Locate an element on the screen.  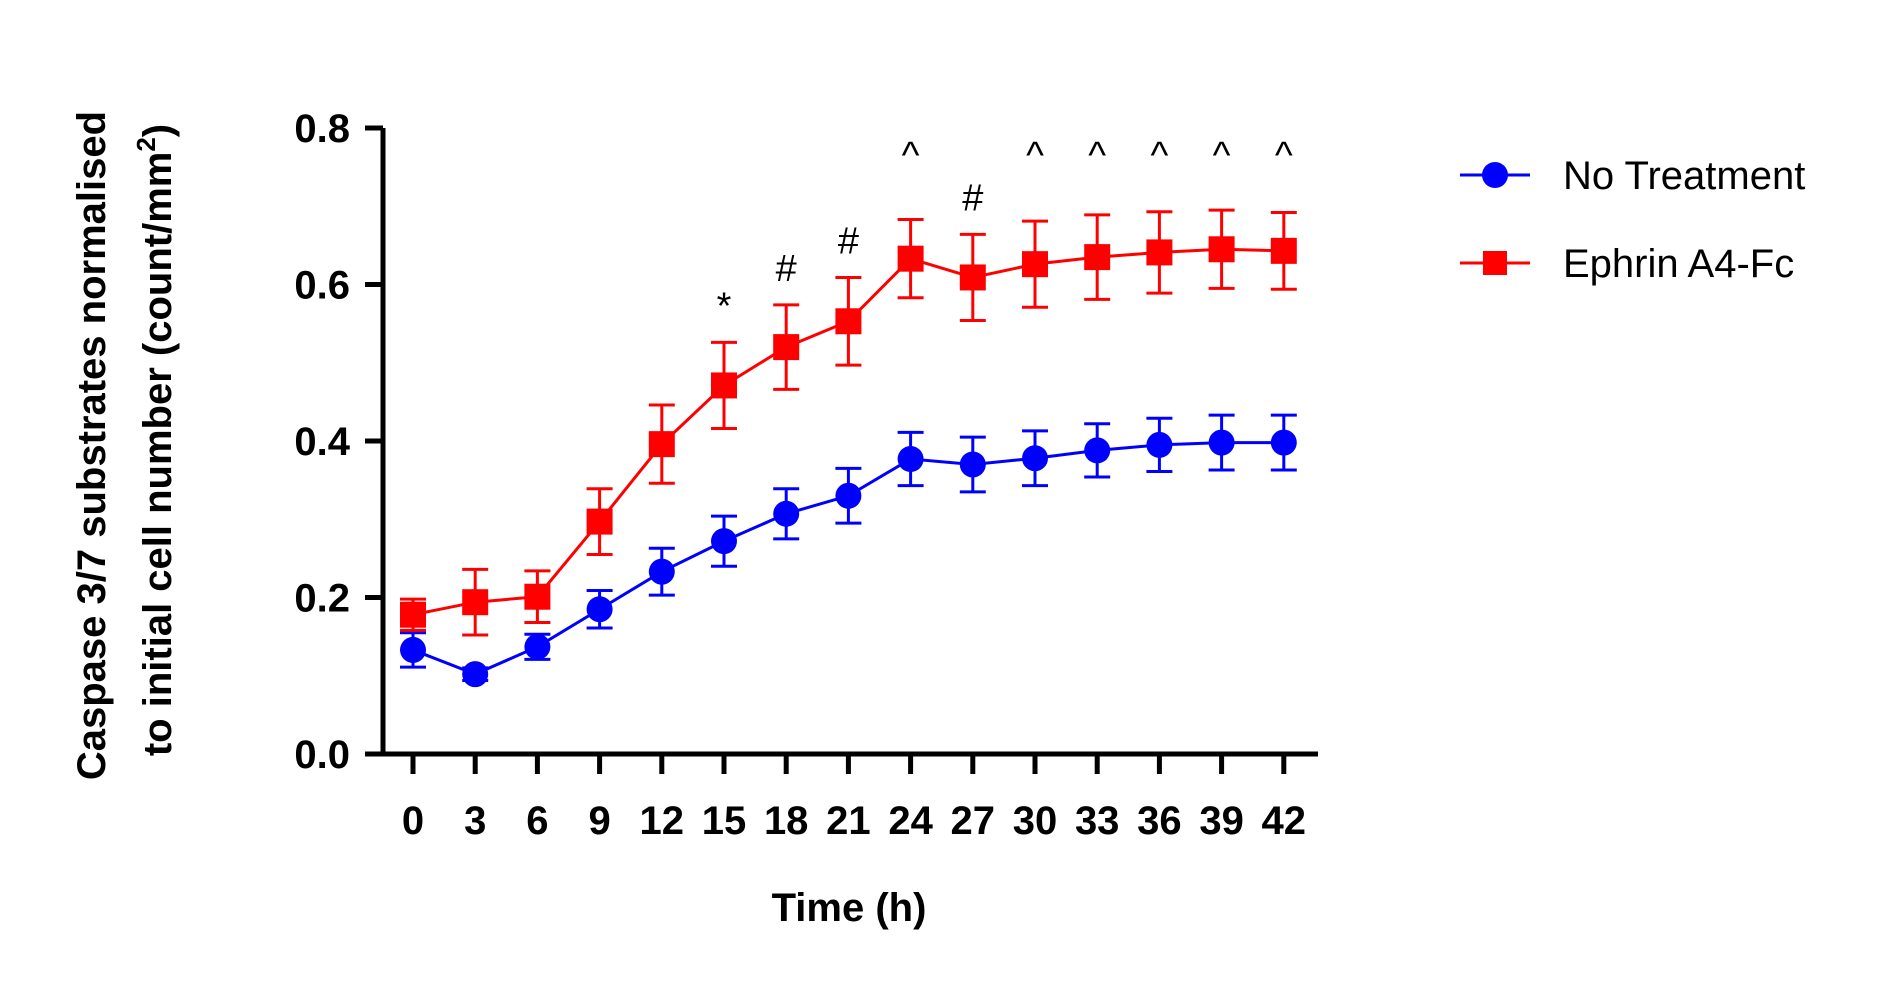
annotation-layer: * # # ^ # ^ ^ ^ ^ ^ is located at coordinates (1005, 231).